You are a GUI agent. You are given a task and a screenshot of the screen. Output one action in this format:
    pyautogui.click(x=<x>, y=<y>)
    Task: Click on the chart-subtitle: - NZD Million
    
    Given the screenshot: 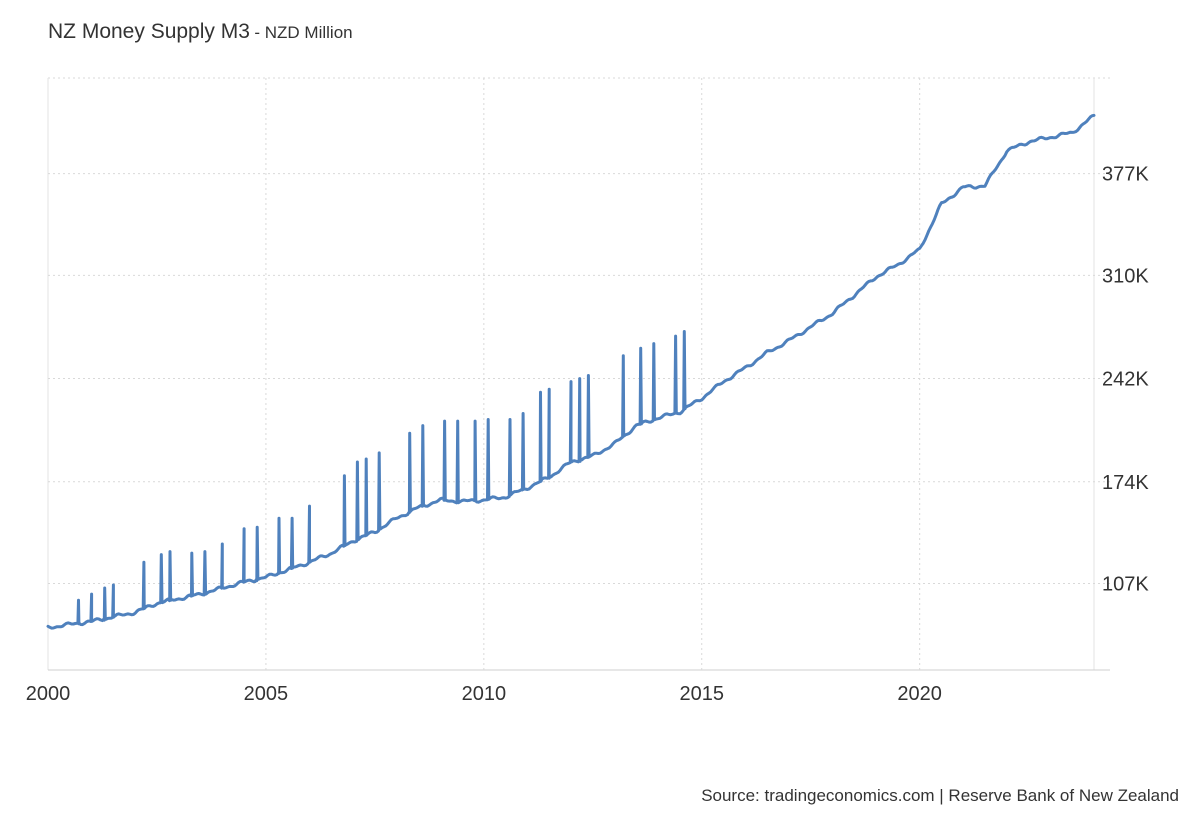 What is the action you would take?
    pyautogui.click(x=303, y=32)
    